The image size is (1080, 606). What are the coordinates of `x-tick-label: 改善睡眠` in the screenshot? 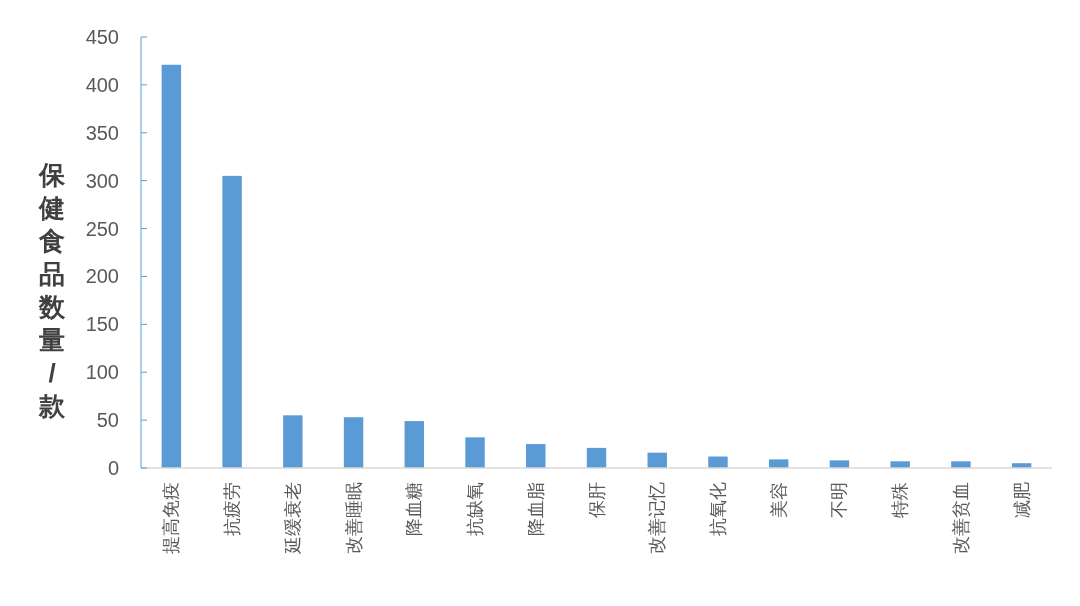 It's located at (353, 518).